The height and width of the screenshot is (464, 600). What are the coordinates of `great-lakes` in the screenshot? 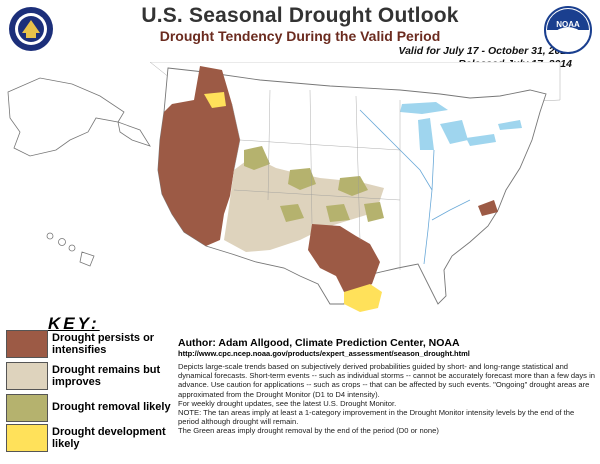 It's located at (461, 126).